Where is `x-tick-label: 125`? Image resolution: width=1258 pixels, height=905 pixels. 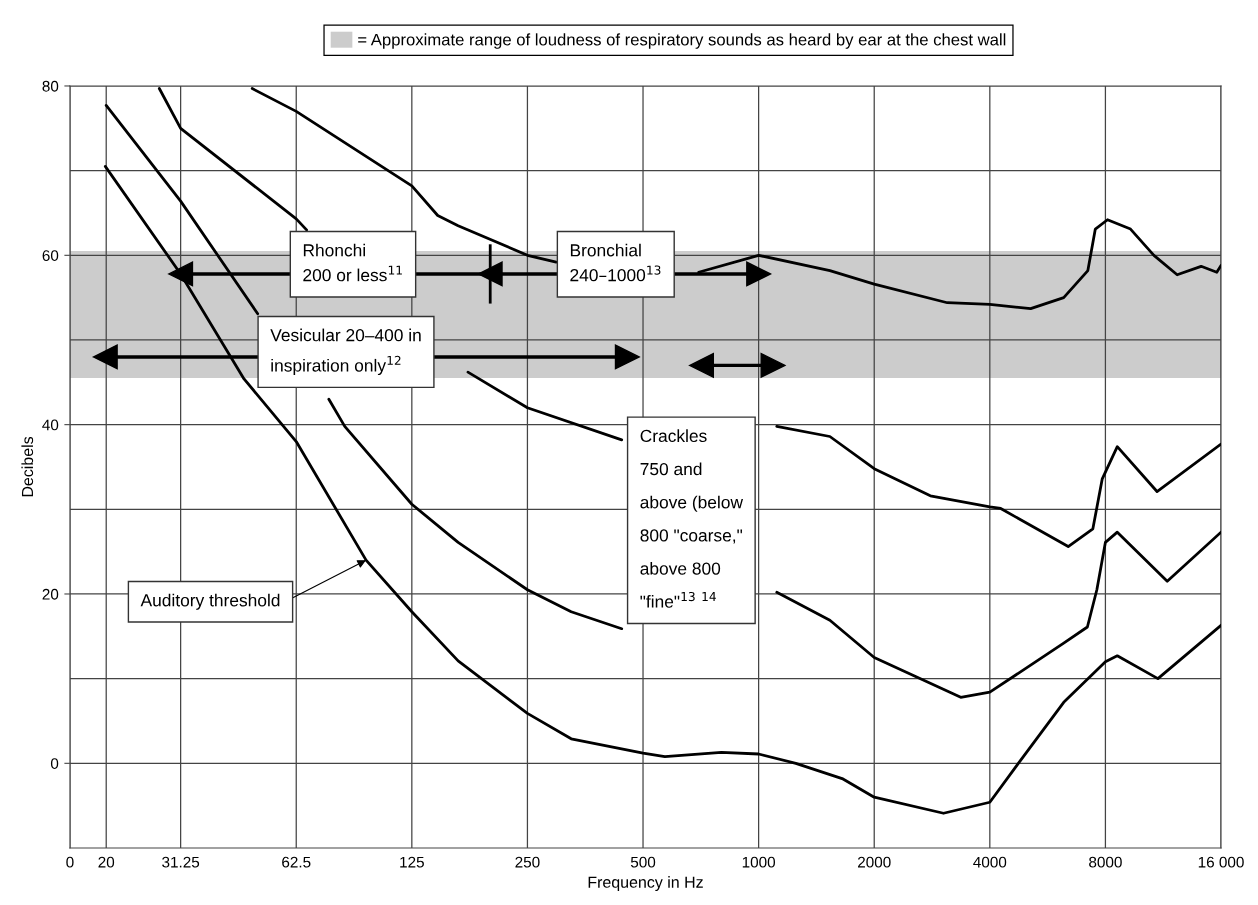
x-tick-label: 125 is located at coordinates (412, 862).